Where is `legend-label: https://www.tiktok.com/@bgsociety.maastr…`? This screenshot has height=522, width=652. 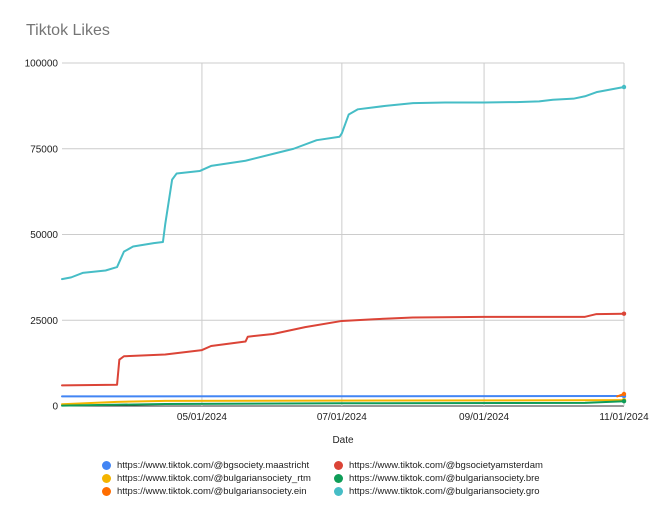
legend-label: https://www.tiktok.com/@bgsociety.maastr… is located at coordinates (213, 465).